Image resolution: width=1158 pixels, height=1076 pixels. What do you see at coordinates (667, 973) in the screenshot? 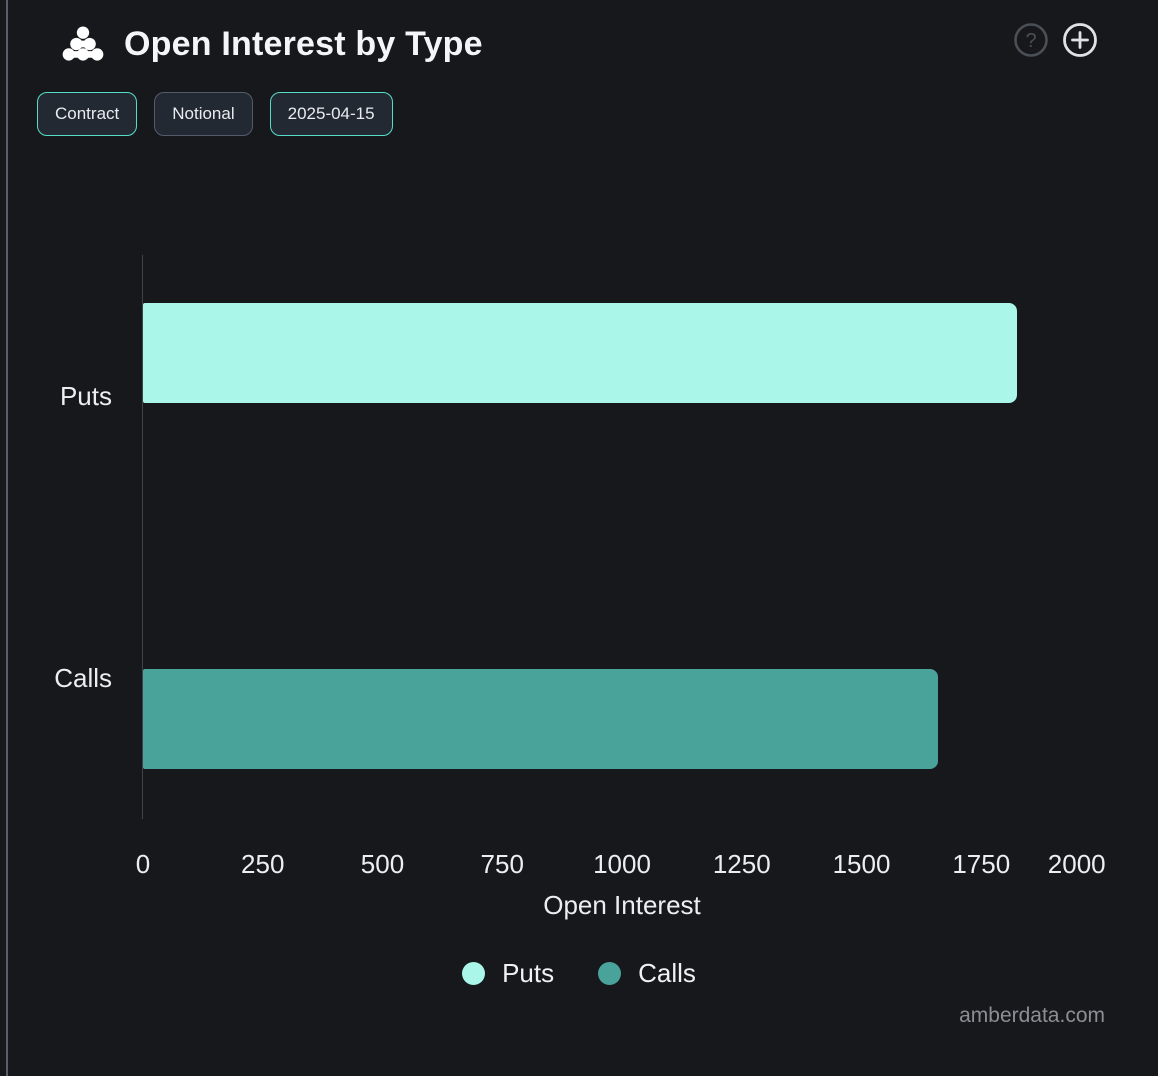
I see `legend-label: Calls` at bounding box center [667, 973].